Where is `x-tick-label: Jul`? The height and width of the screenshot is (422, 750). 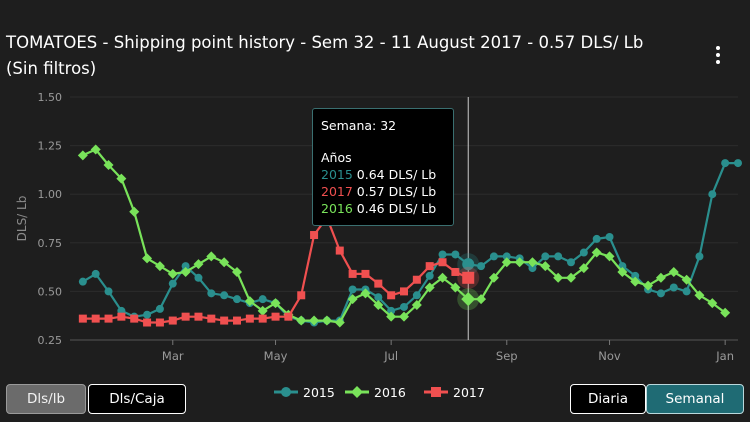 x-tick-label: Jul is located at coordinates (390, 356).